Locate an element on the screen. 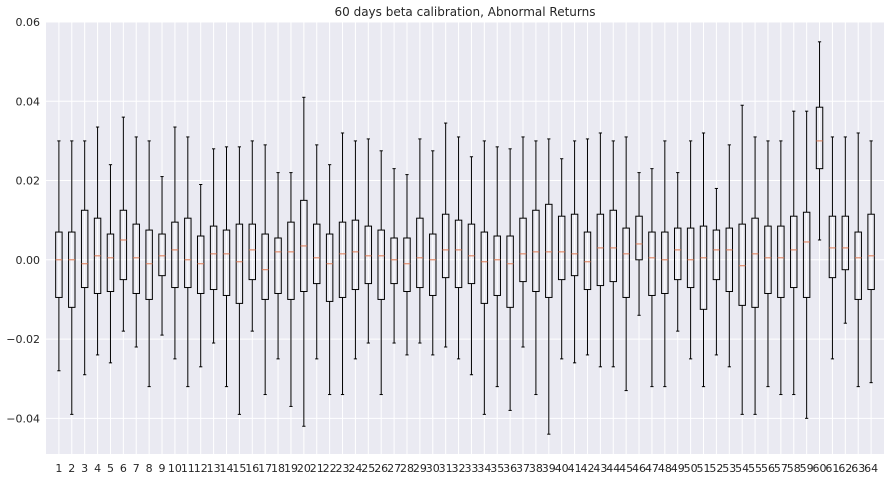 The width and height of the screenshot is (894, 482). x-tick-label: 48 is located at coordinates (665, 468).